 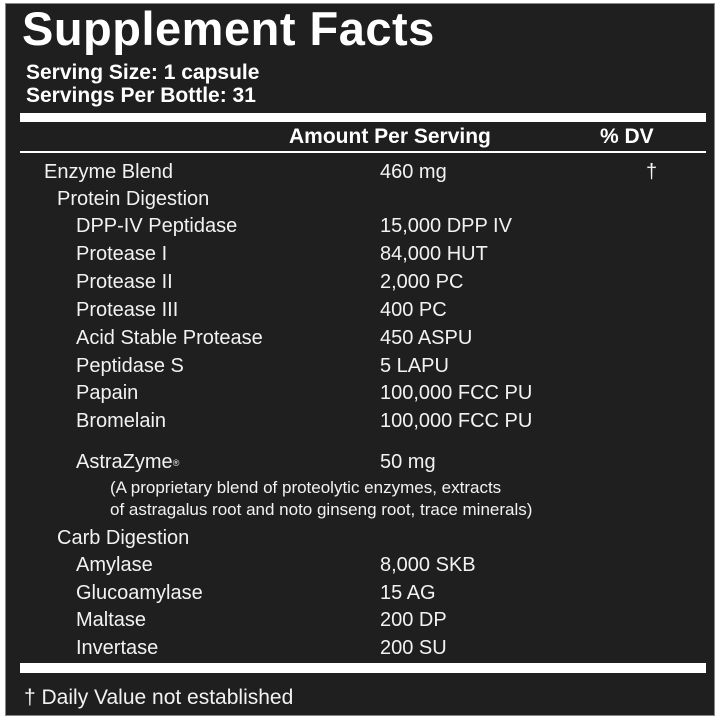 I want to click on registered-mark: ®, so click(x=176, y=463).